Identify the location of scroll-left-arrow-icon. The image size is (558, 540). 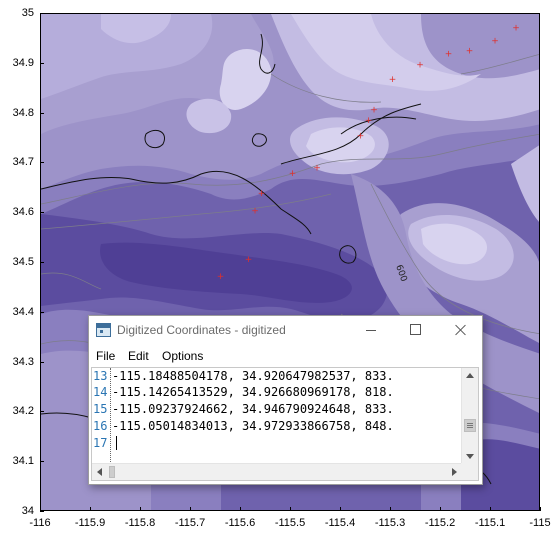
(100, 472).